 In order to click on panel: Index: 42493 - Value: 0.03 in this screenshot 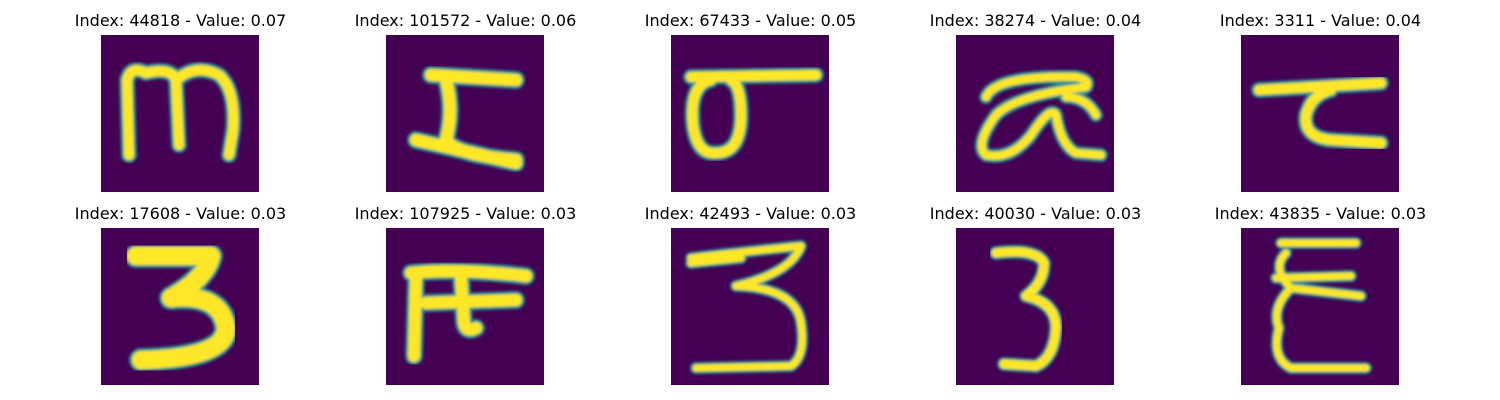, I will do `click(750, 288)`.